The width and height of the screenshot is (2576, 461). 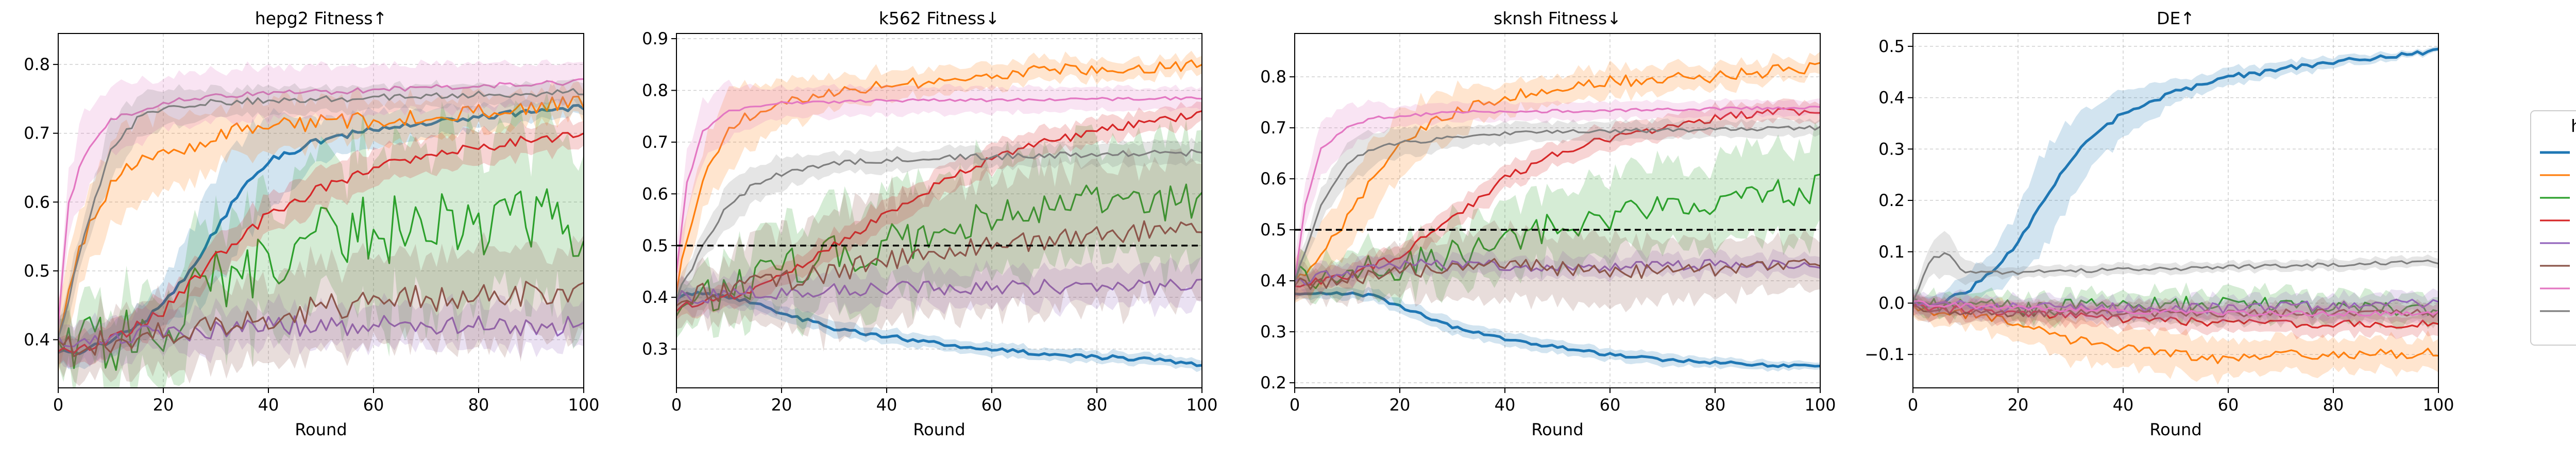 What do you see at coordinates (2555, 243) in the screenshot?
I see `legend-item: CMA-ES` at bounding box center [2555, 243].